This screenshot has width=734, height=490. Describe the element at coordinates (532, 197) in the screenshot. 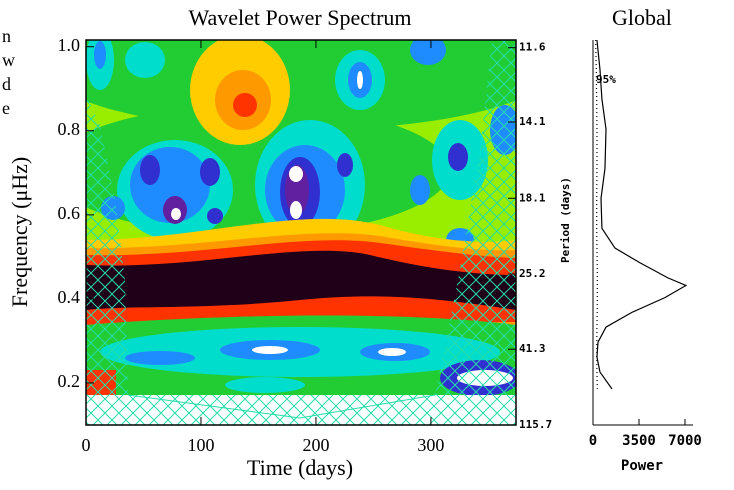

I see `y2-tick-label: 18.1` at that location.